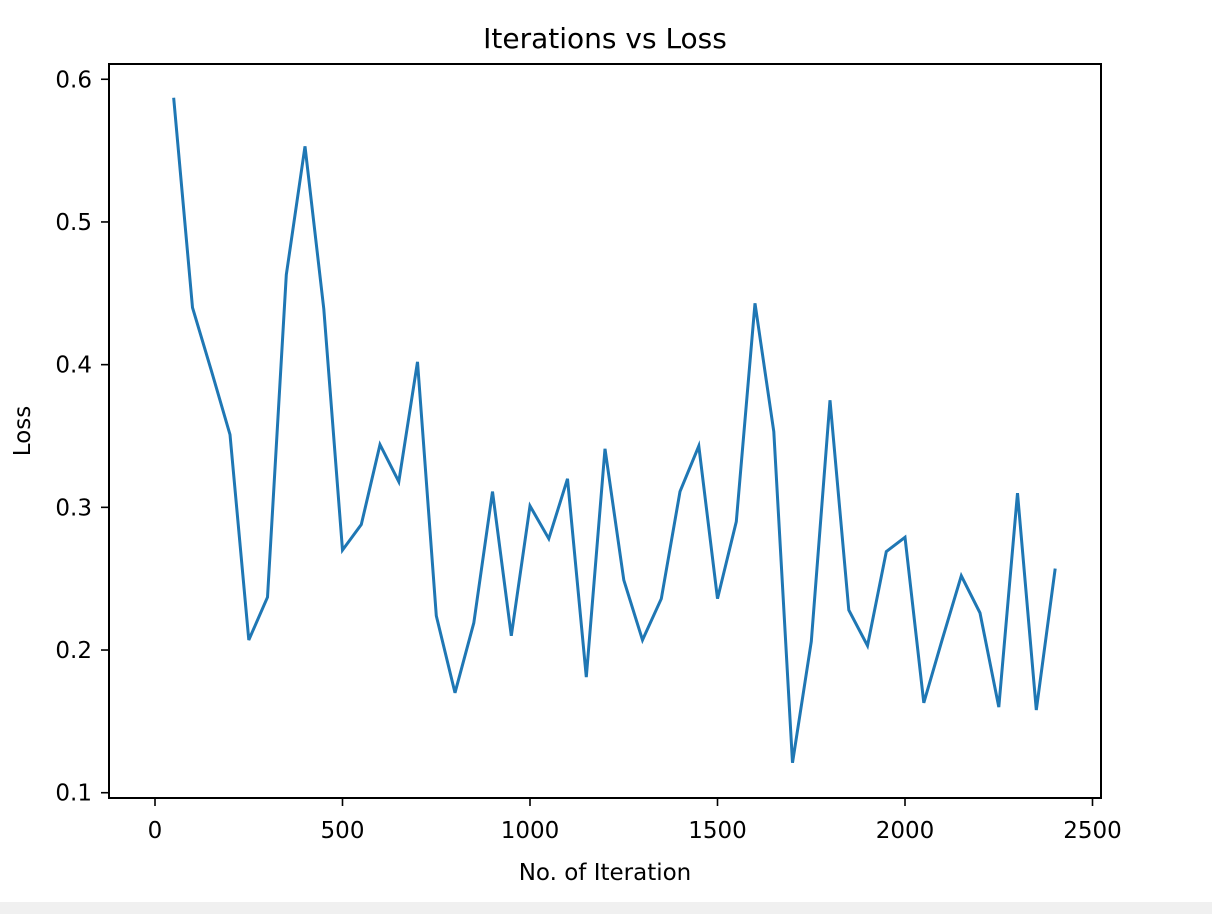  I want to click on x-tick-label: 500, so click(343, 831).